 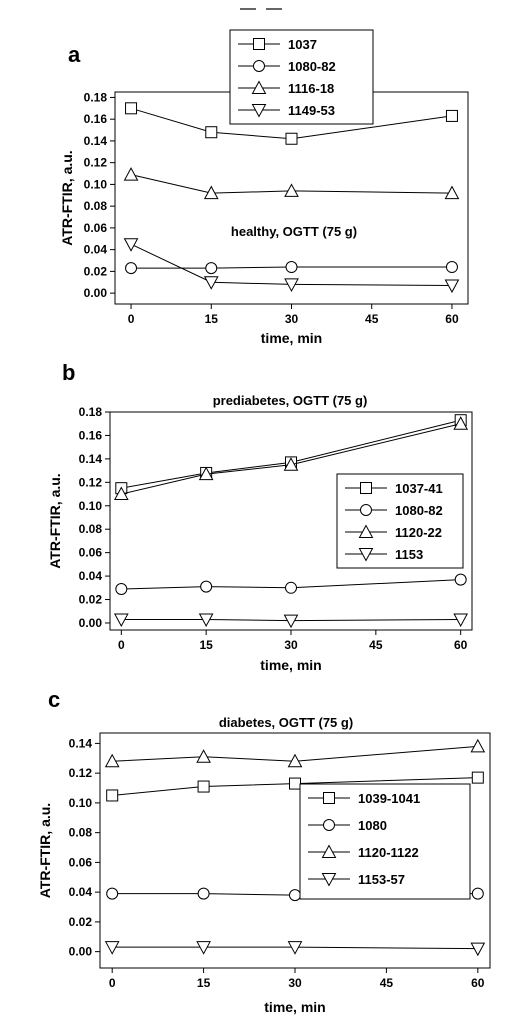 I want to click on legend: 1037-41 1080-82 1120-22 1153, so click(x=400, y=521).